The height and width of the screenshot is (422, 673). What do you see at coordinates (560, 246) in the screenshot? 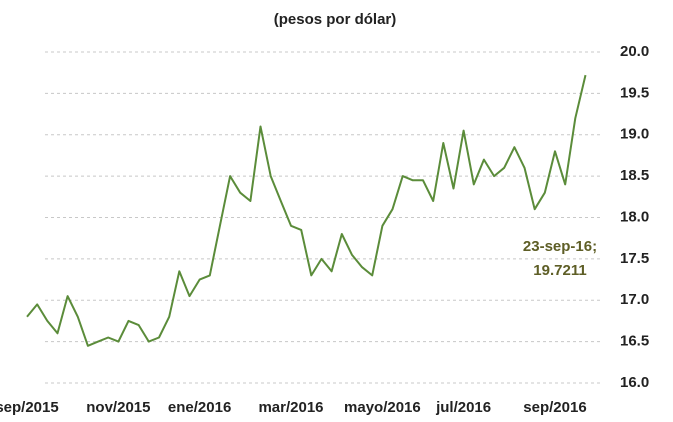
I see `annotation: 23-sep-16;` at bounding box center [560, 246].